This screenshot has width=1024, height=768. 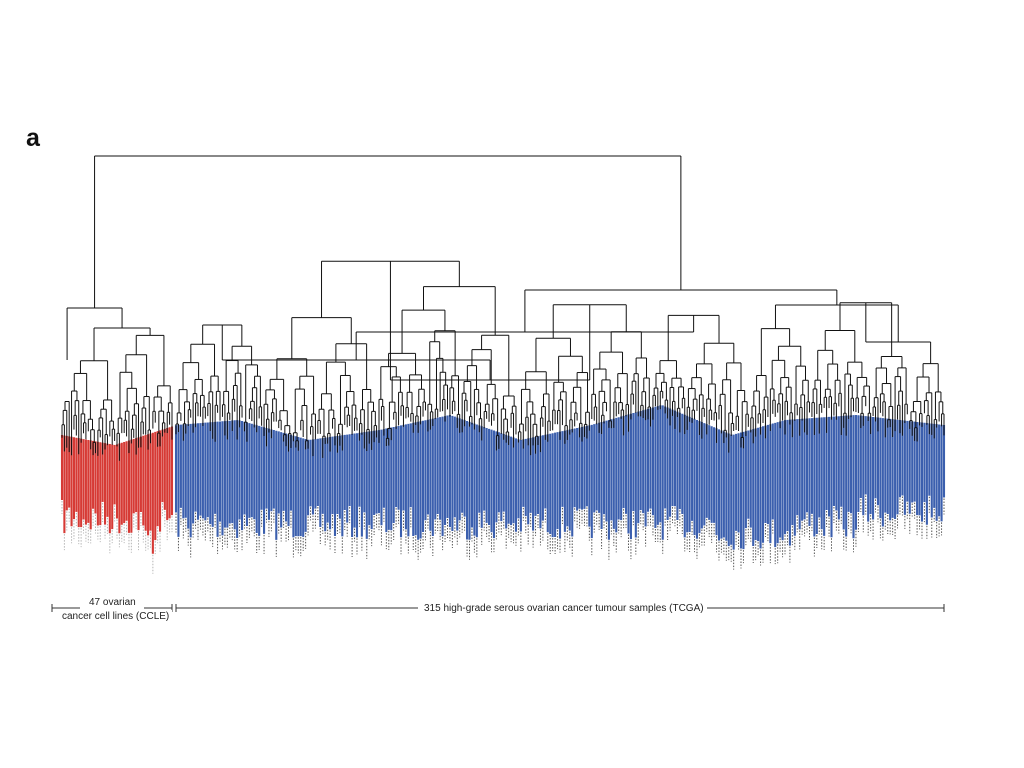 I want to click on ccle-group-label-line2: cancer cell lines (CCLE), so click(x=116, y=616).